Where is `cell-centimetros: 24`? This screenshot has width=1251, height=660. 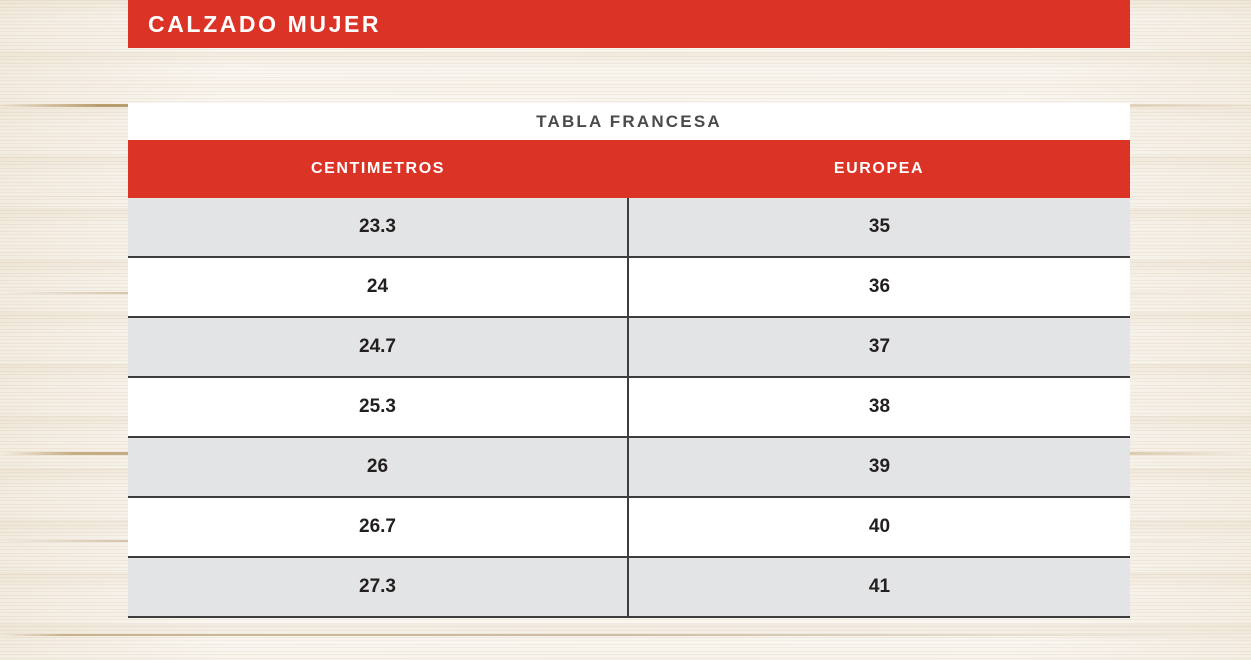
cell-centimetros: 24 is located at coordinates (378, 287).